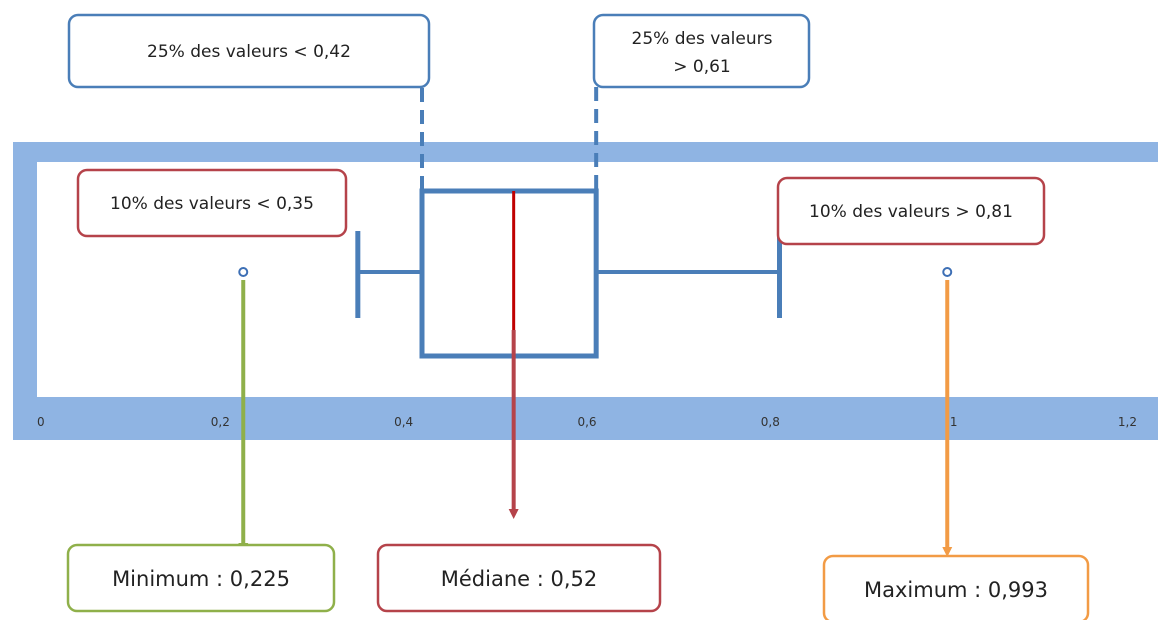 This screenshot has width=1158, height=620. Describe the element at coordinates (403, 422) in the screenshot. I see `x-tick-label: 0,4` at that location.